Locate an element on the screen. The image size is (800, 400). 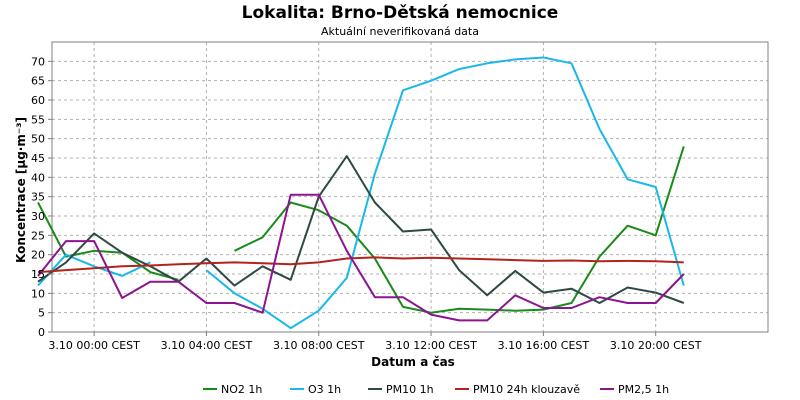
x-tick-label: 3.10 12:00 CEST is located at coordinates (431, 345).